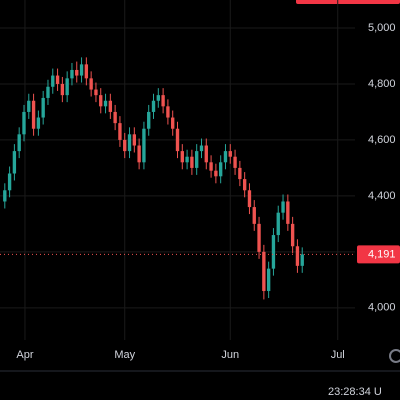  What do you see at coordinates (394, 356) in the screenshot?
I see `settings-icon` at bounding box center [394, 356].